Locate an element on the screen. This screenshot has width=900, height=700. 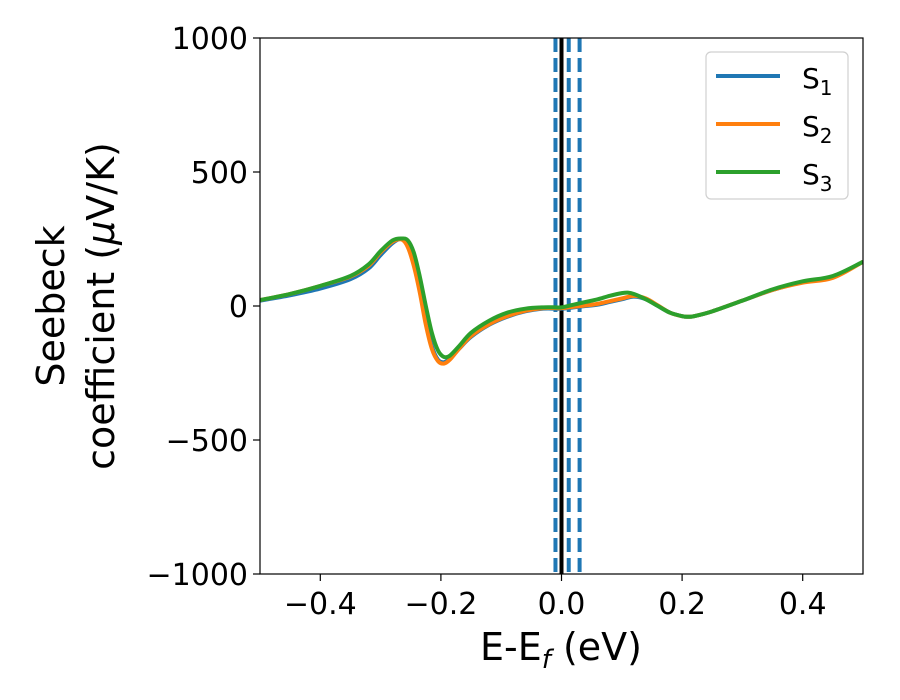
x-axis-ticks: −0.4 −0.2 0.0 0.2 0.4 is located at coordinates (555, 598).